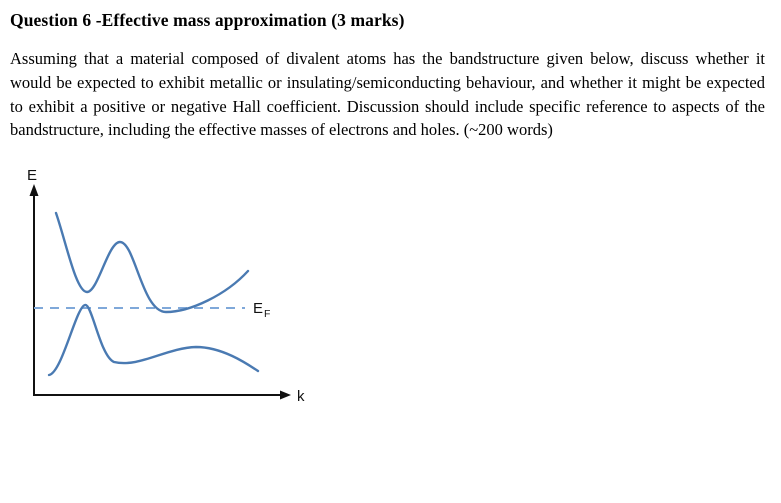 The image size is (781, 503). What do you see at coordinates (153, 340) in the screenshot?
I see `lower-band-curve` at bounding box center [153, 340].